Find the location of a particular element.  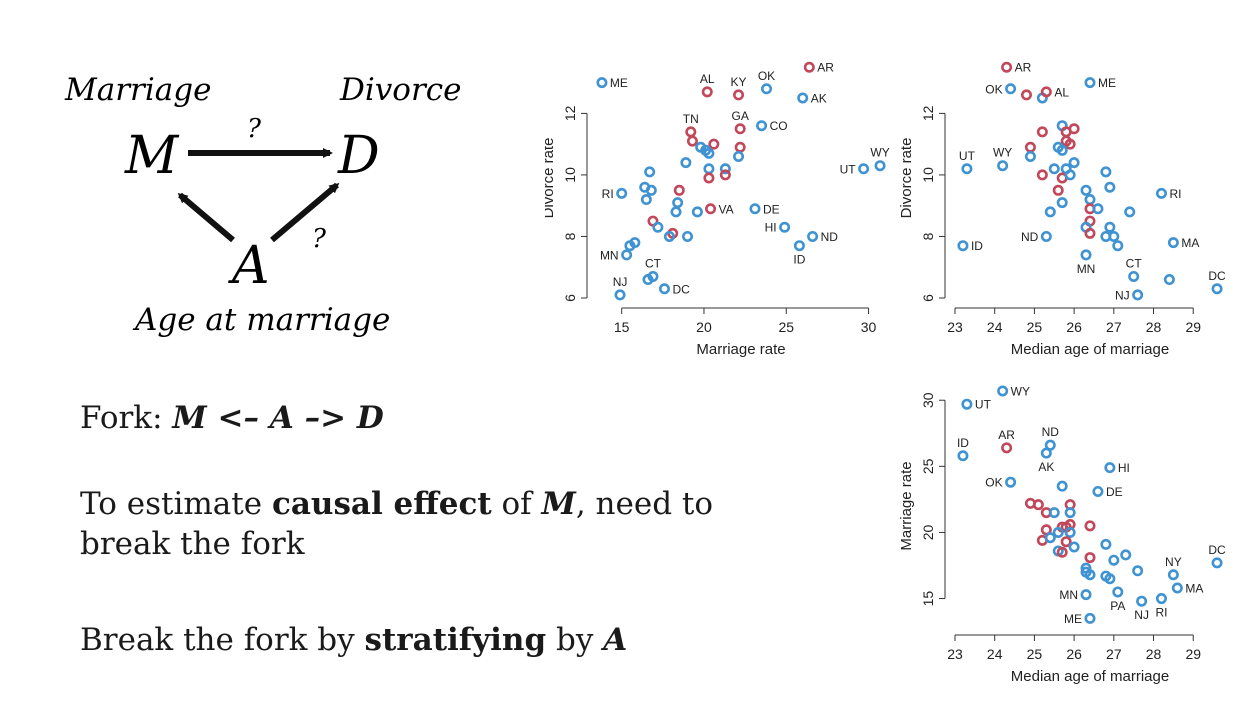

y-tick-label: 10 is located at coordinates (928, 175).